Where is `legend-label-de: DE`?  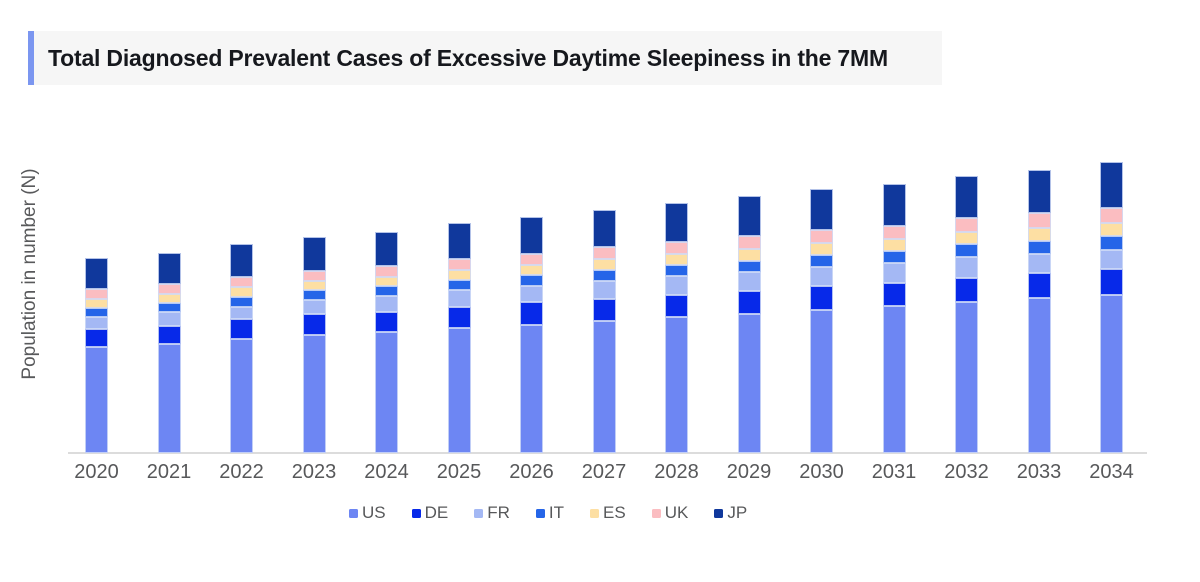 legend-label-de: DE is located at coordinates (436, 512).